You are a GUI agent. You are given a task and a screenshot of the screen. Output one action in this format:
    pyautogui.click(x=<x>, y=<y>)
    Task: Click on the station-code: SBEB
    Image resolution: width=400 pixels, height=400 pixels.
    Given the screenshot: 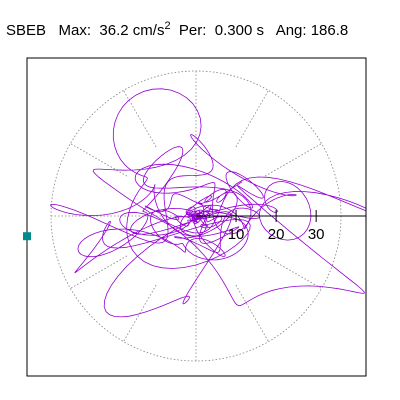 What is the action you would take?
    pyautogui.click(x=26, y=30)
    